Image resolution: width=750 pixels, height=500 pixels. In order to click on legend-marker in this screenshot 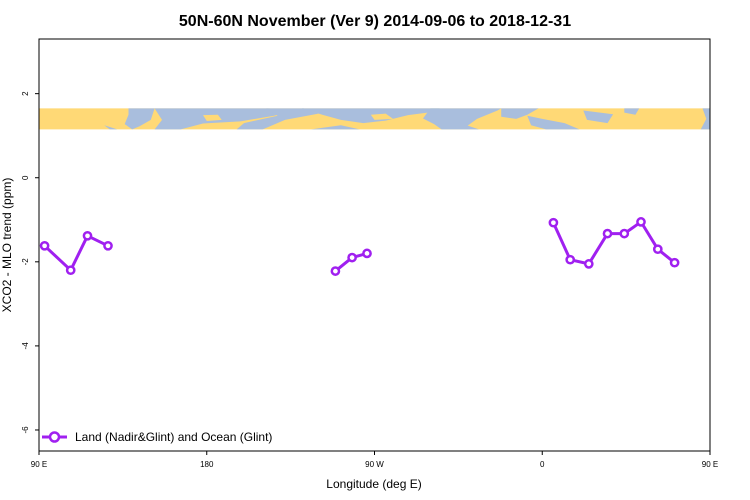, I will do `click(54, 437)`.